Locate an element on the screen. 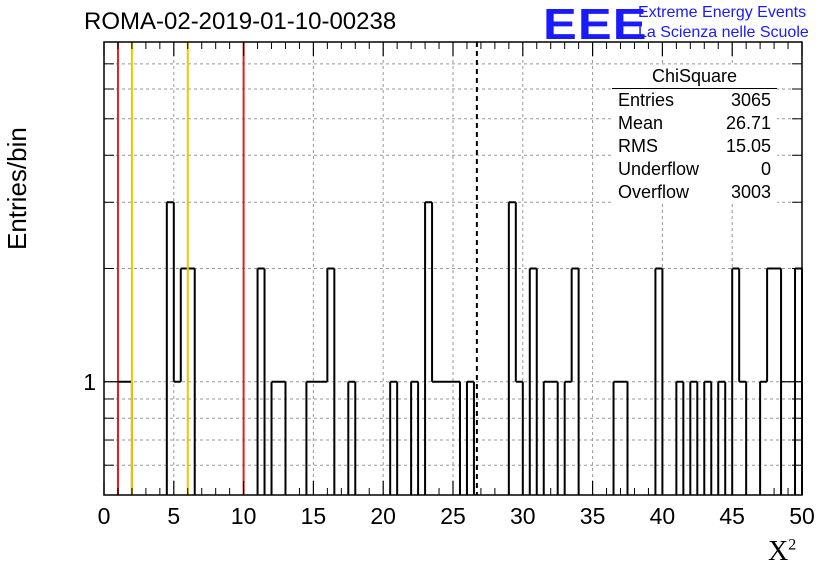 This screenshot has height=572, width=836. x-tick-label: 20 is located at coordinates (383, 516).